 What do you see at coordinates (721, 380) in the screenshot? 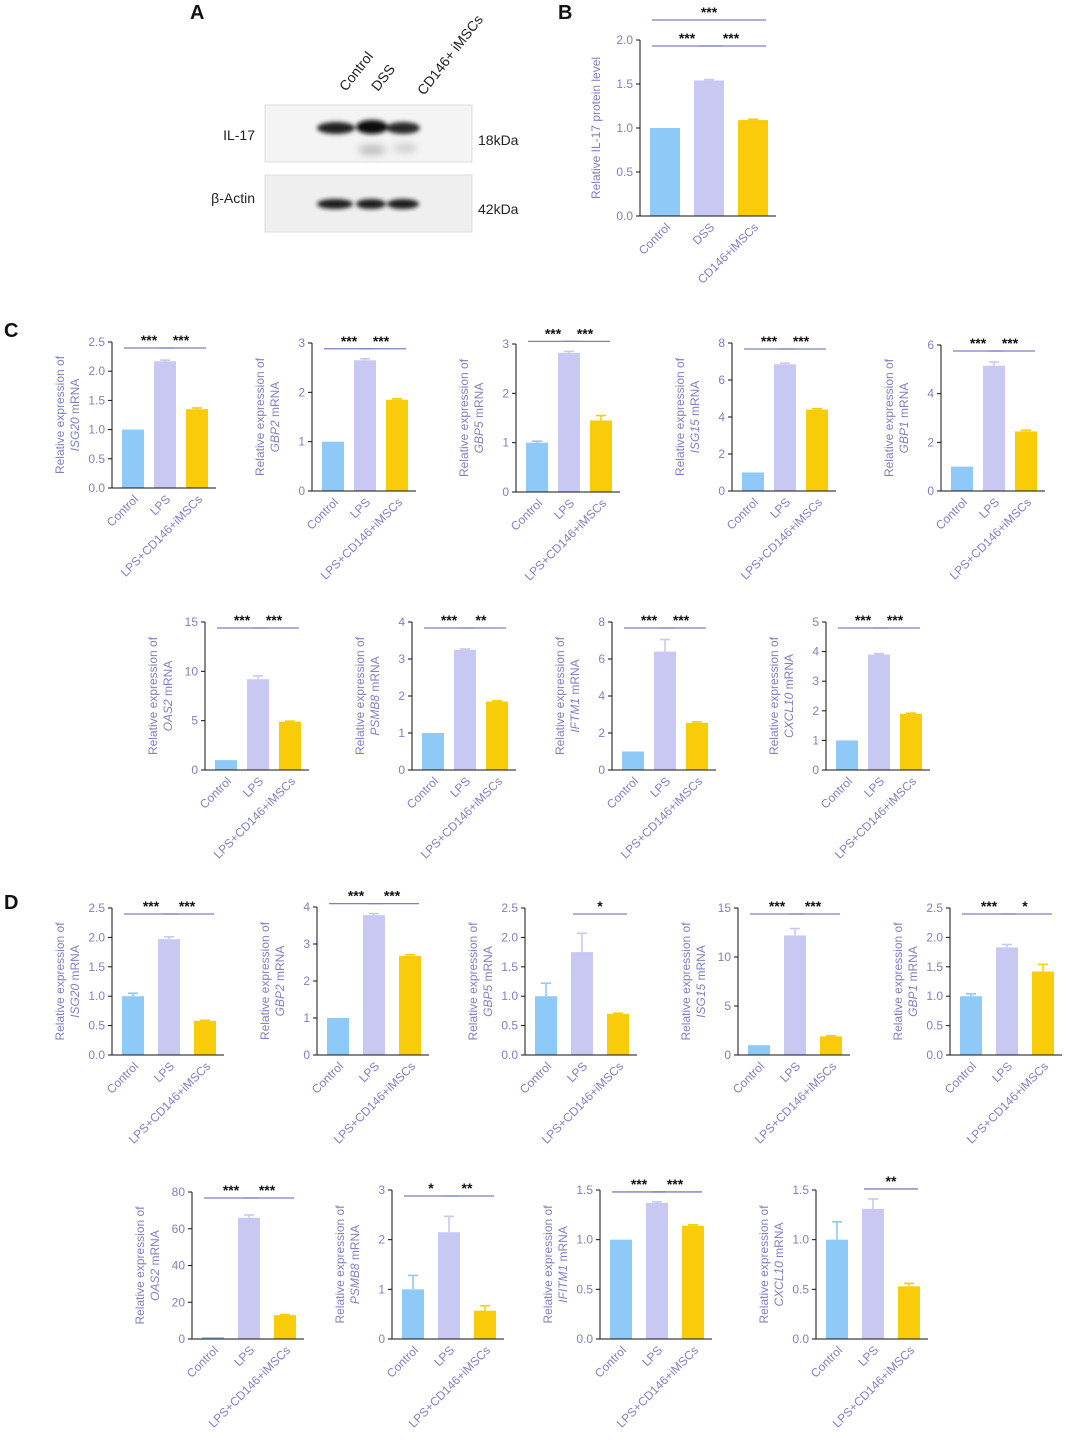
I see `y-tick-label-c4-3: 6` at bounding box center [721, 380].